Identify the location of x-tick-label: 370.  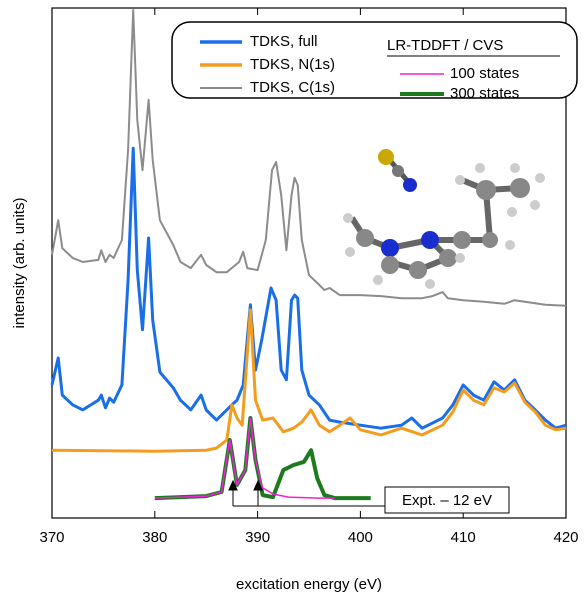
(51, 537).